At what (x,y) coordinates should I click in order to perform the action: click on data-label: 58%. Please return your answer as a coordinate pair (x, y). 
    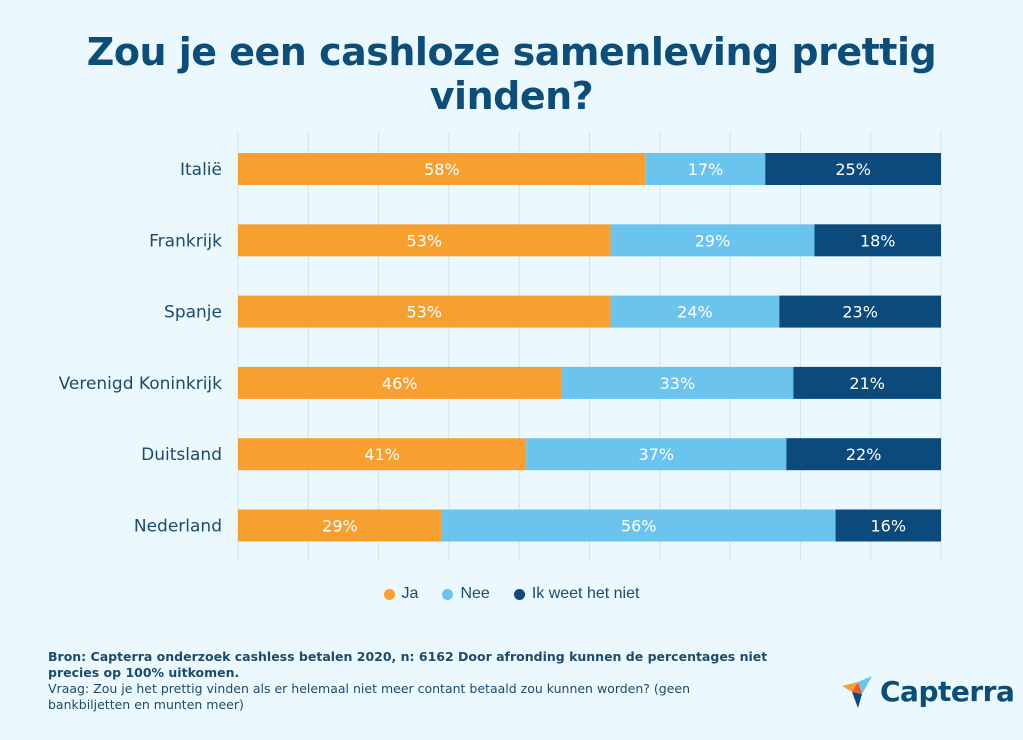
    Looking at the image, I should click on (442, 169).